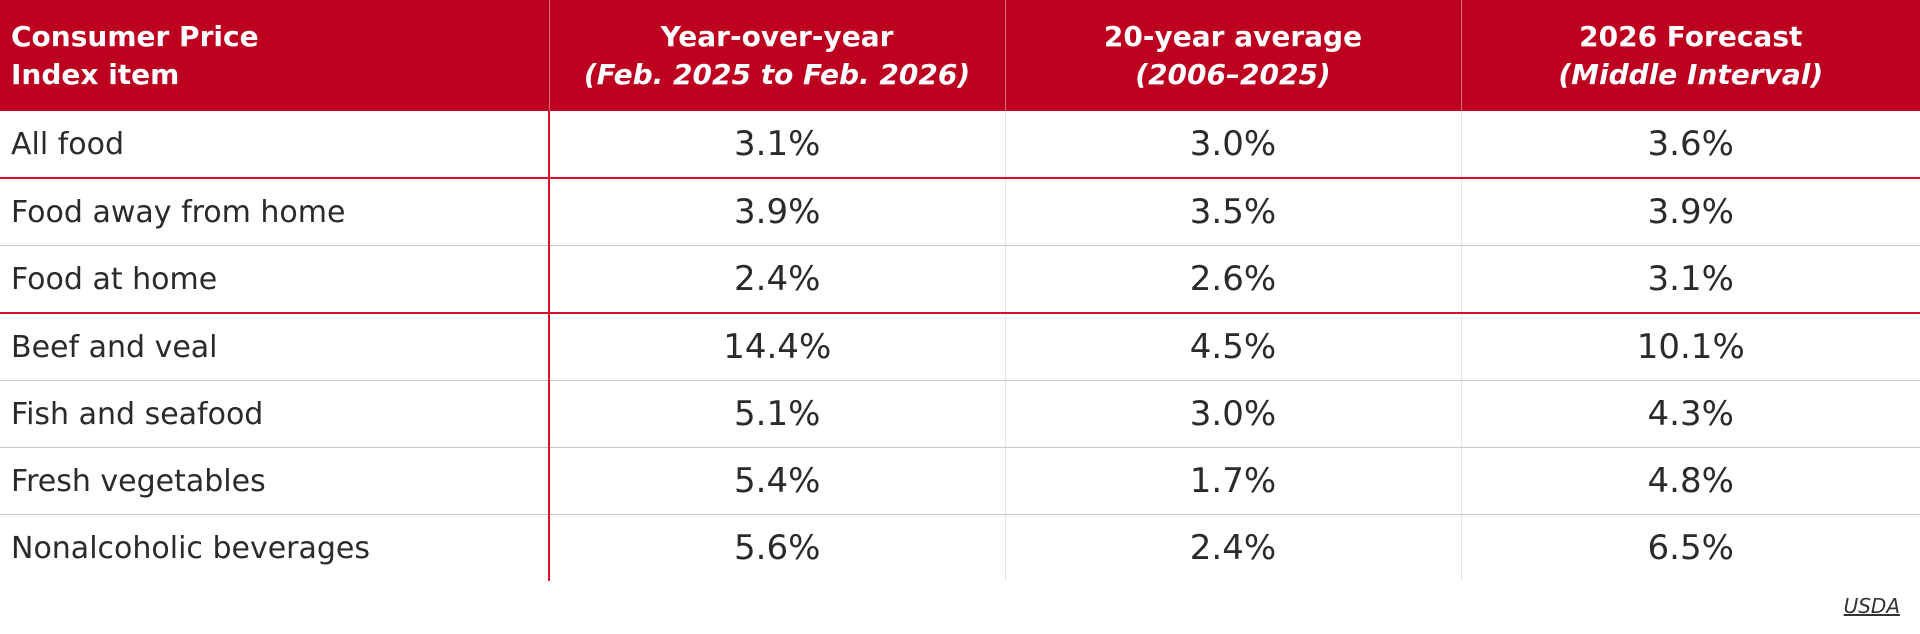 The image size is (1920, 634). What do you see at coordinates (777, 212) in the screenshot?
I see `row-yoy-value: 3.9%` at bounding box center [777, 212].